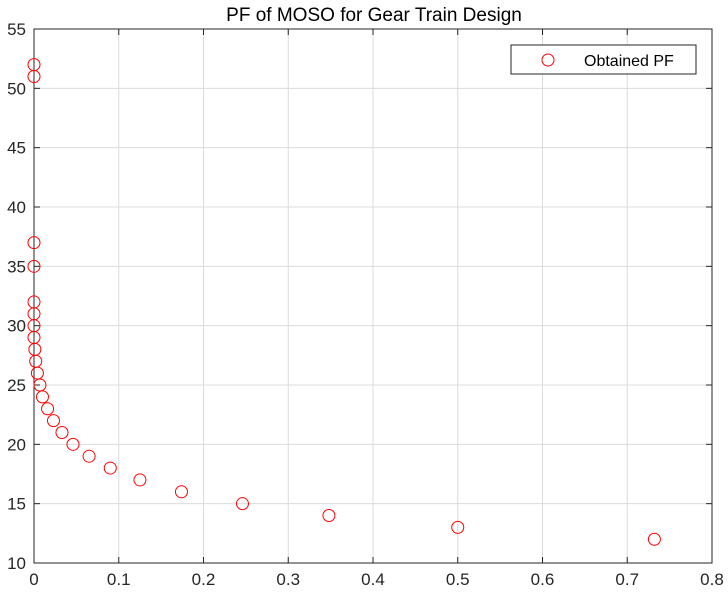 This screenshot has width=728, height=595. What do you see at coordinates (288, 579) in the screenshot?
I see `x-tick-label: 0.3` at bounding box center [288, 579].